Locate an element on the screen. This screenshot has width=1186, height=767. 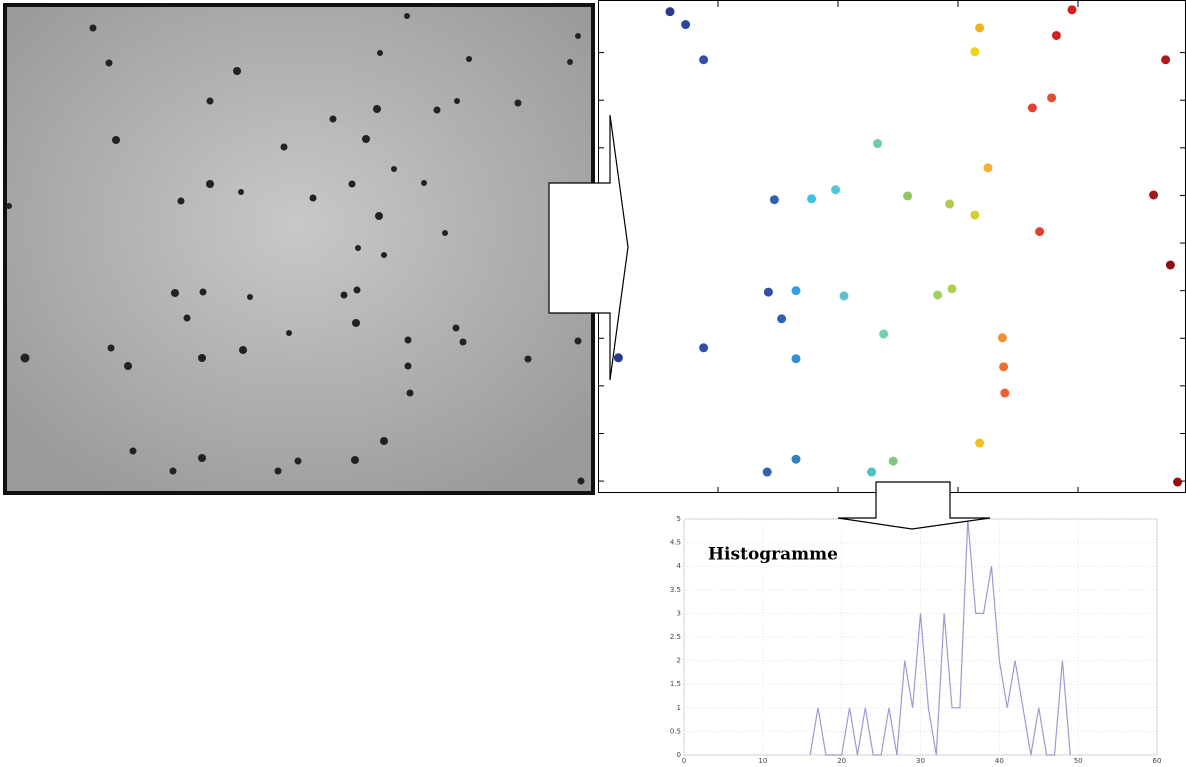
histogram-line is located at coordinates (940, 637).